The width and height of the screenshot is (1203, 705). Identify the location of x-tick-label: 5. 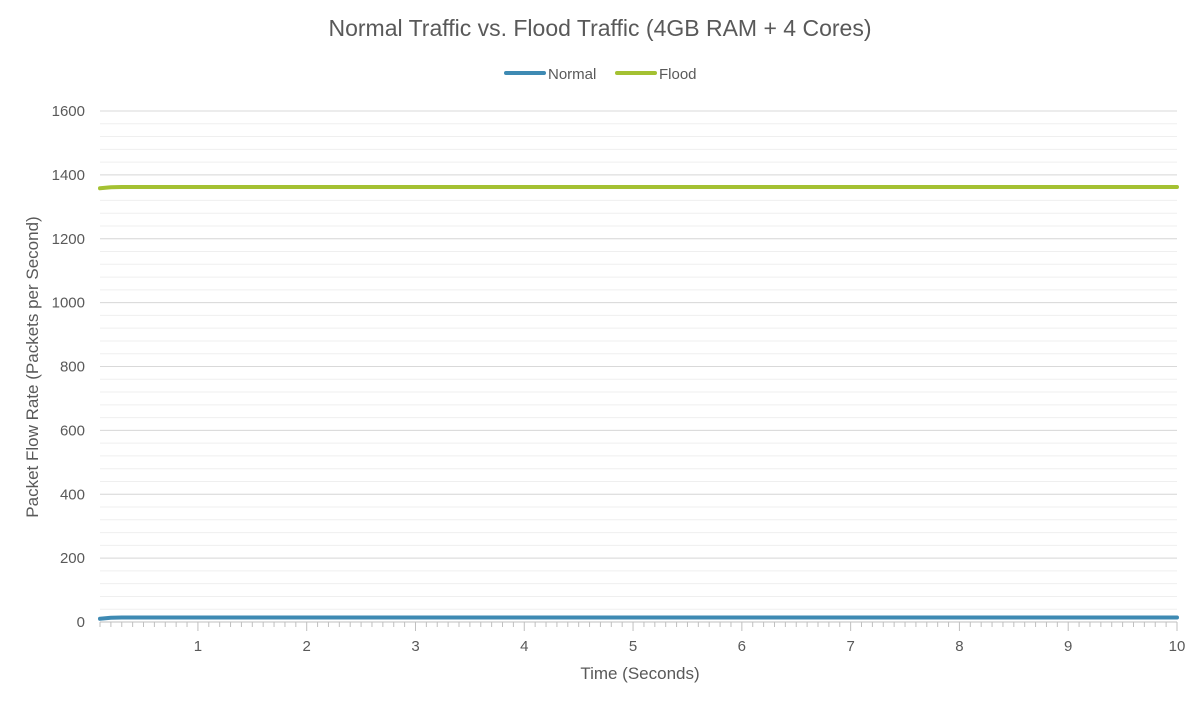
(633, 646).